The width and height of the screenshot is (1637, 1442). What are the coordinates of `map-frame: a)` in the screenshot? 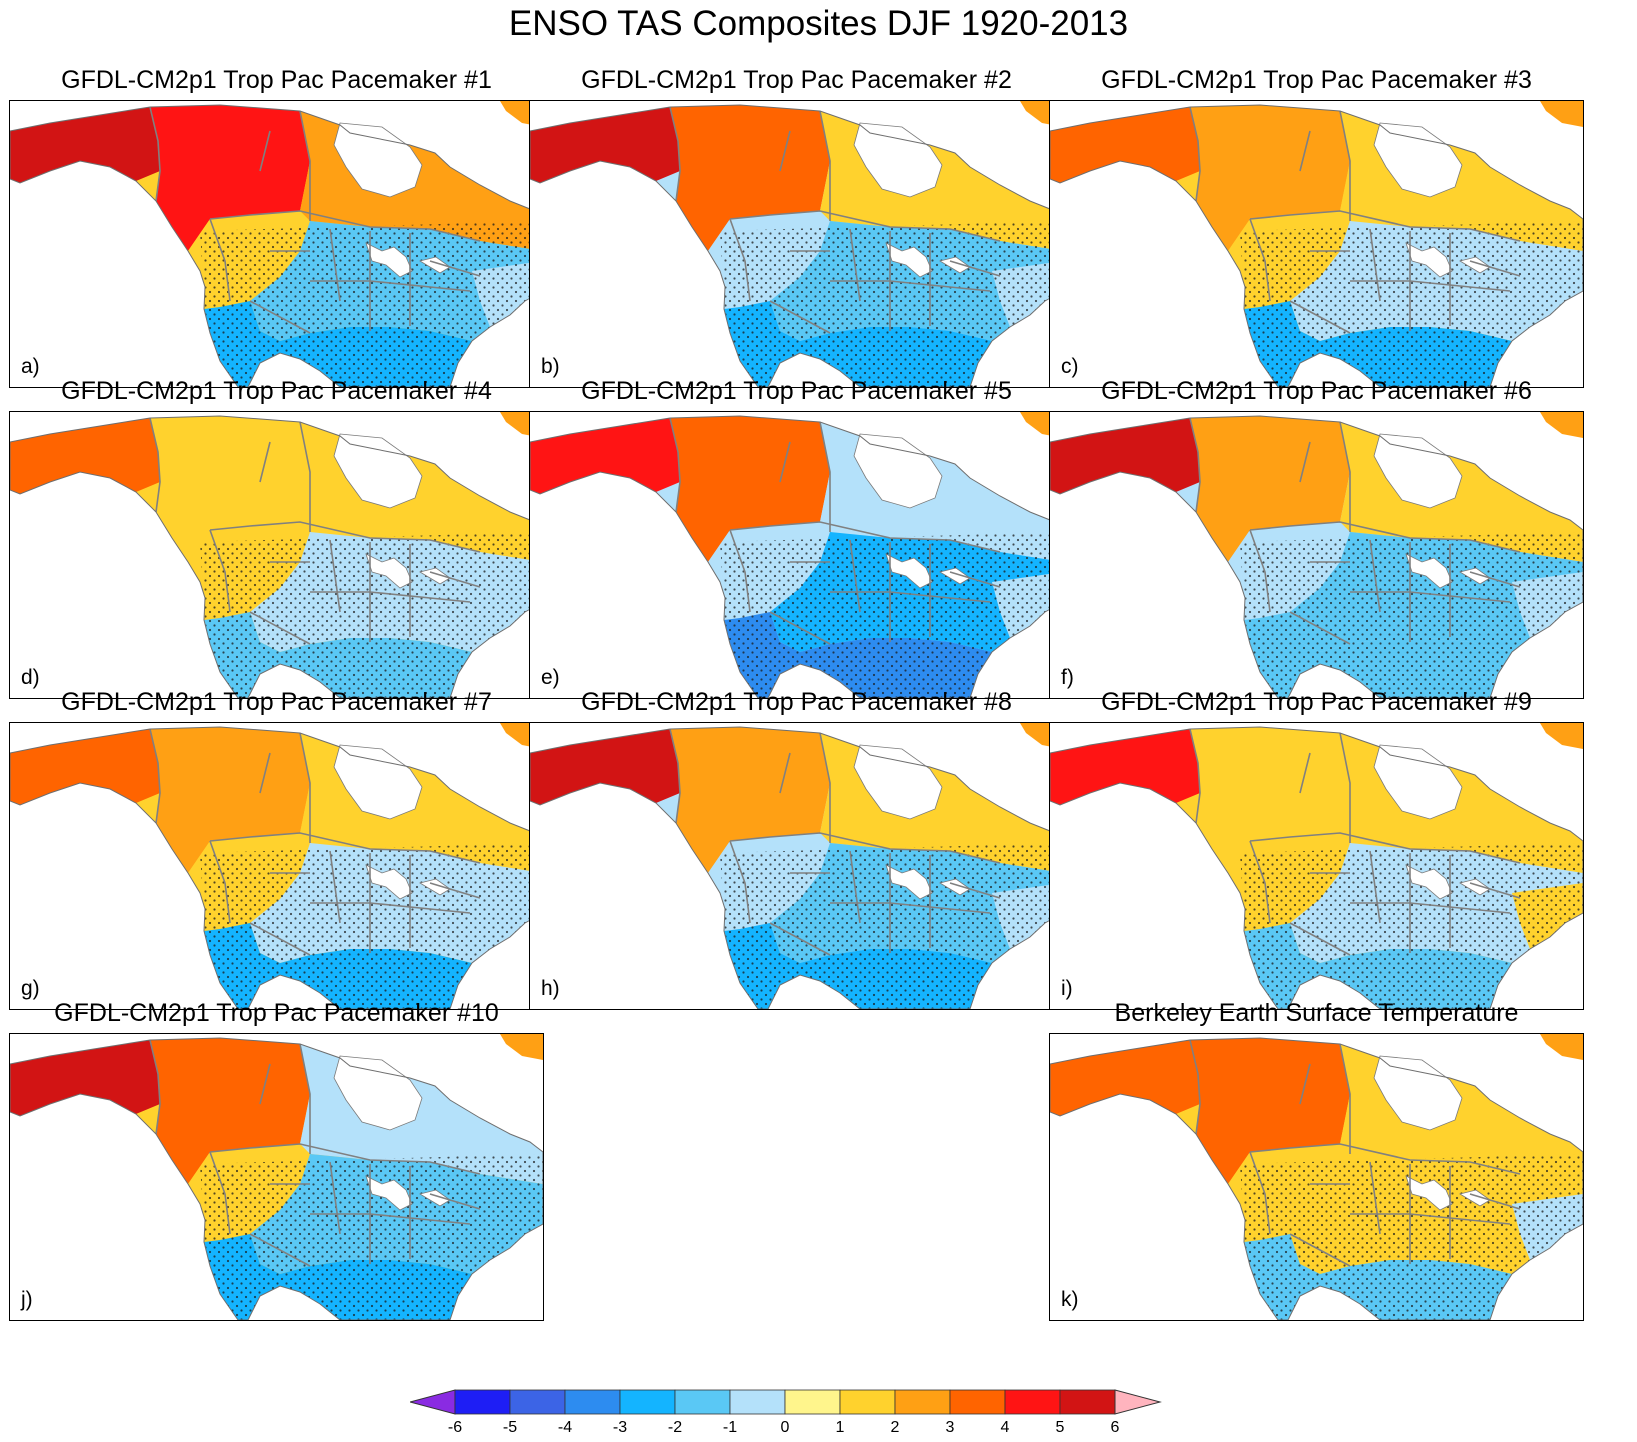 It's located at (276, 244).